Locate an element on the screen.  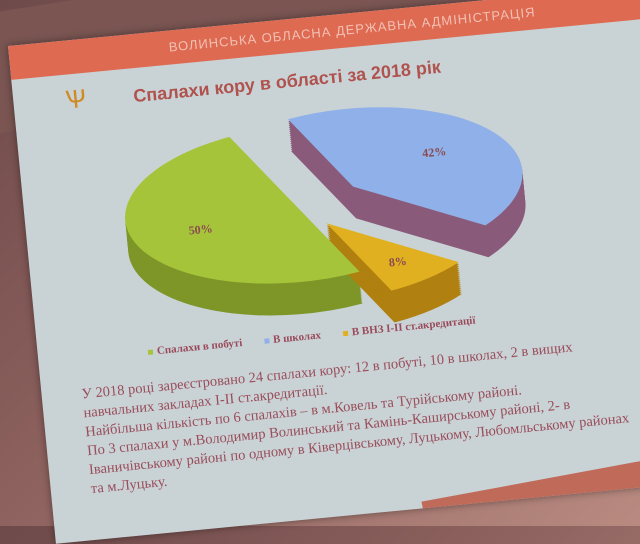
slice-universities is located at coordinates (392, 257).